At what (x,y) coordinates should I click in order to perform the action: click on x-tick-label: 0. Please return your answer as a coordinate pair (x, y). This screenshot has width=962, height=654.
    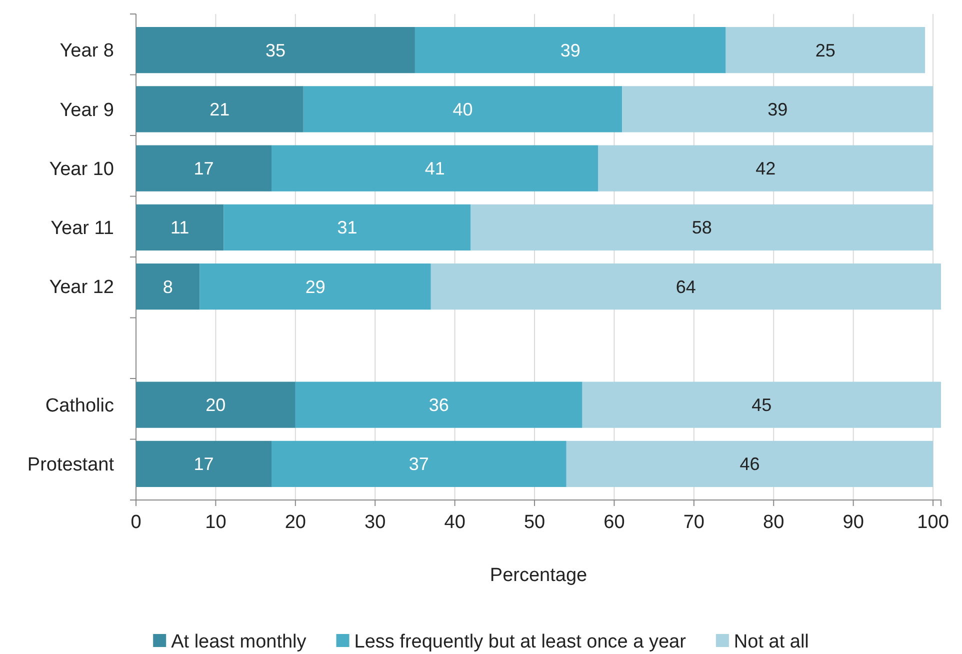
    Looking at the image, I should click on (136, 522).